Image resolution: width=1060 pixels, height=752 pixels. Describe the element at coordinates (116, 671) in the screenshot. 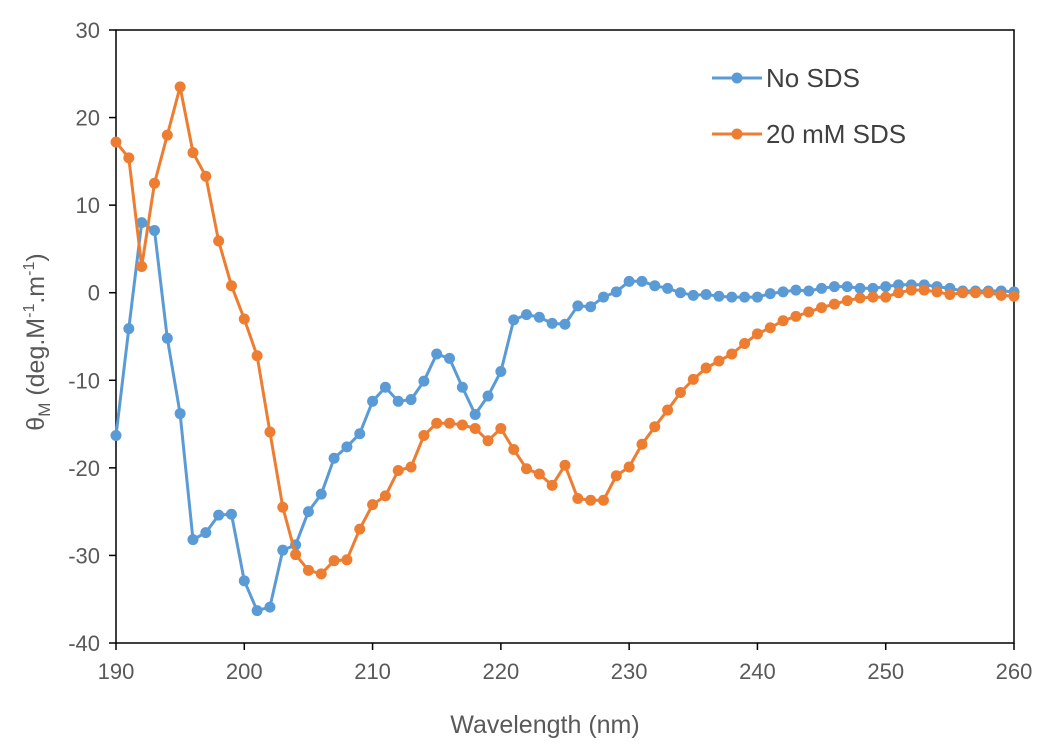

I see `x-tick-label: 190` at that location.